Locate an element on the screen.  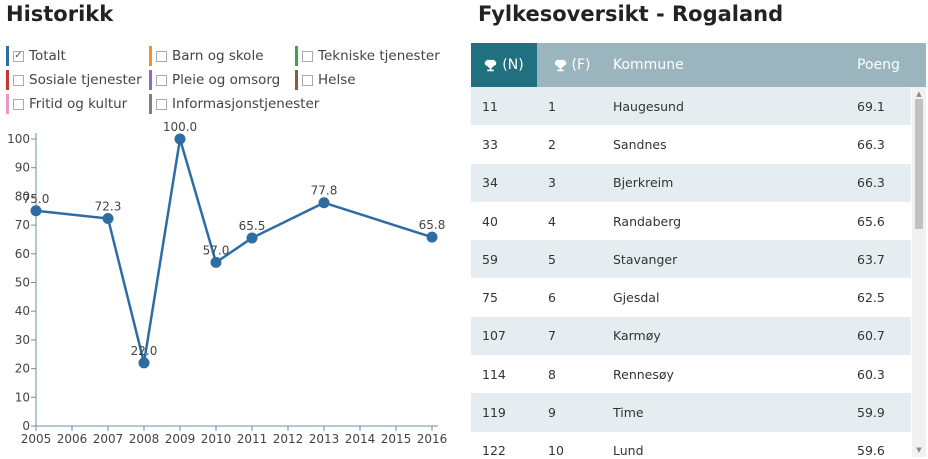
y-tick-label: 70 is located at coordinates (22, 225).